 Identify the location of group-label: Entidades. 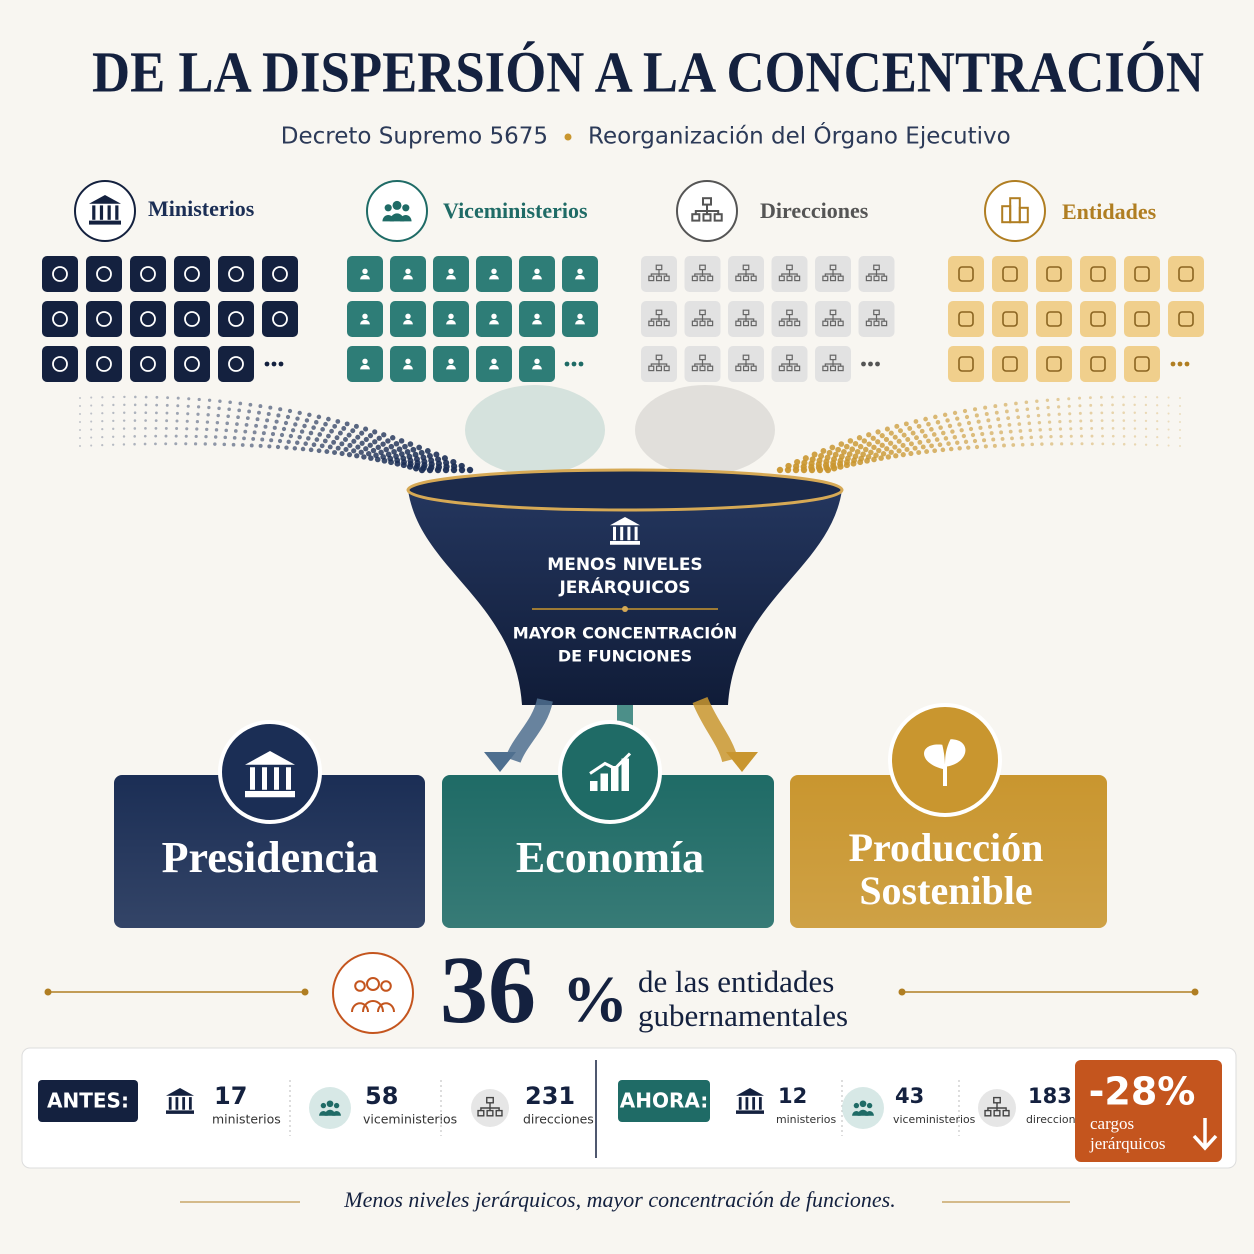
(1109, 211).